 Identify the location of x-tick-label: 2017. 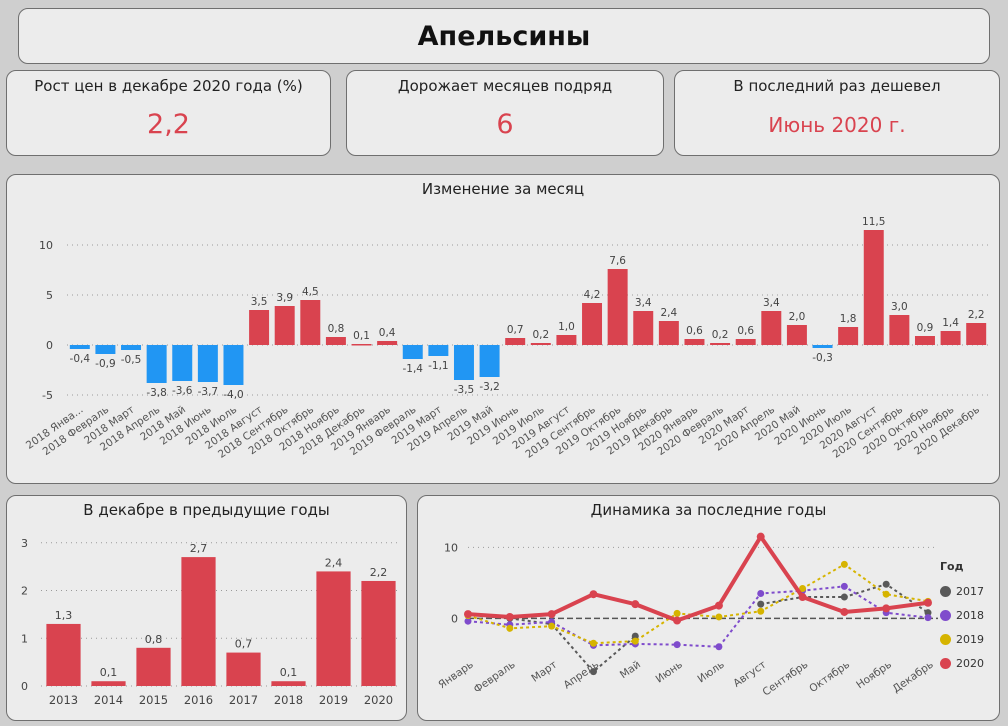
(243, 700).